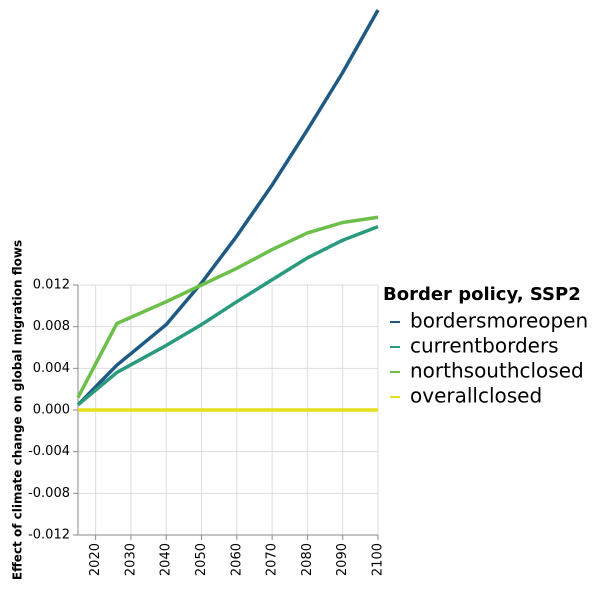 The height and width of the screenshot is (590, 604). What do you see at coordinates (272, 559) in the screenshot?
I see `x-tick-label: 2070` at bounding box center [272, 559].